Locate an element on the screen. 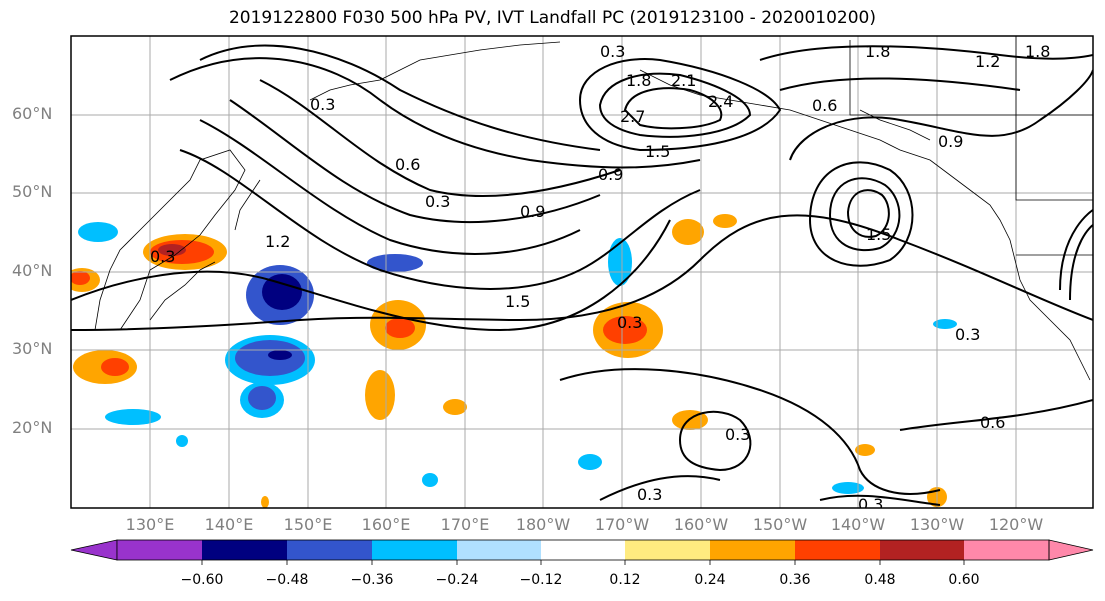 The height and width of the screenshot is (601, 1105). lat-label: 40°N is located at coordinates (32, 270).